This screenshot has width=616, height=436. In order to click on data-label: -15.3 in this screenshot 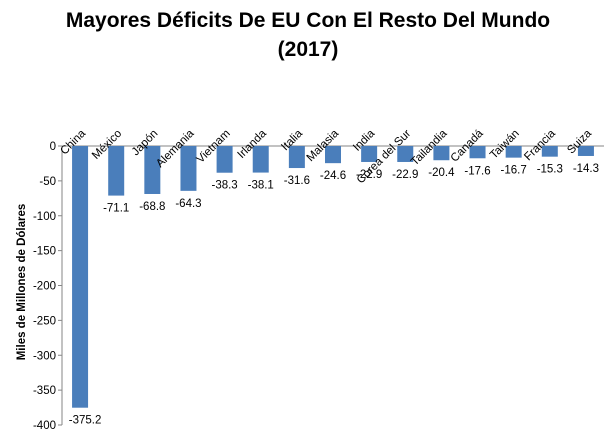, I will do `click(550, 170)`.